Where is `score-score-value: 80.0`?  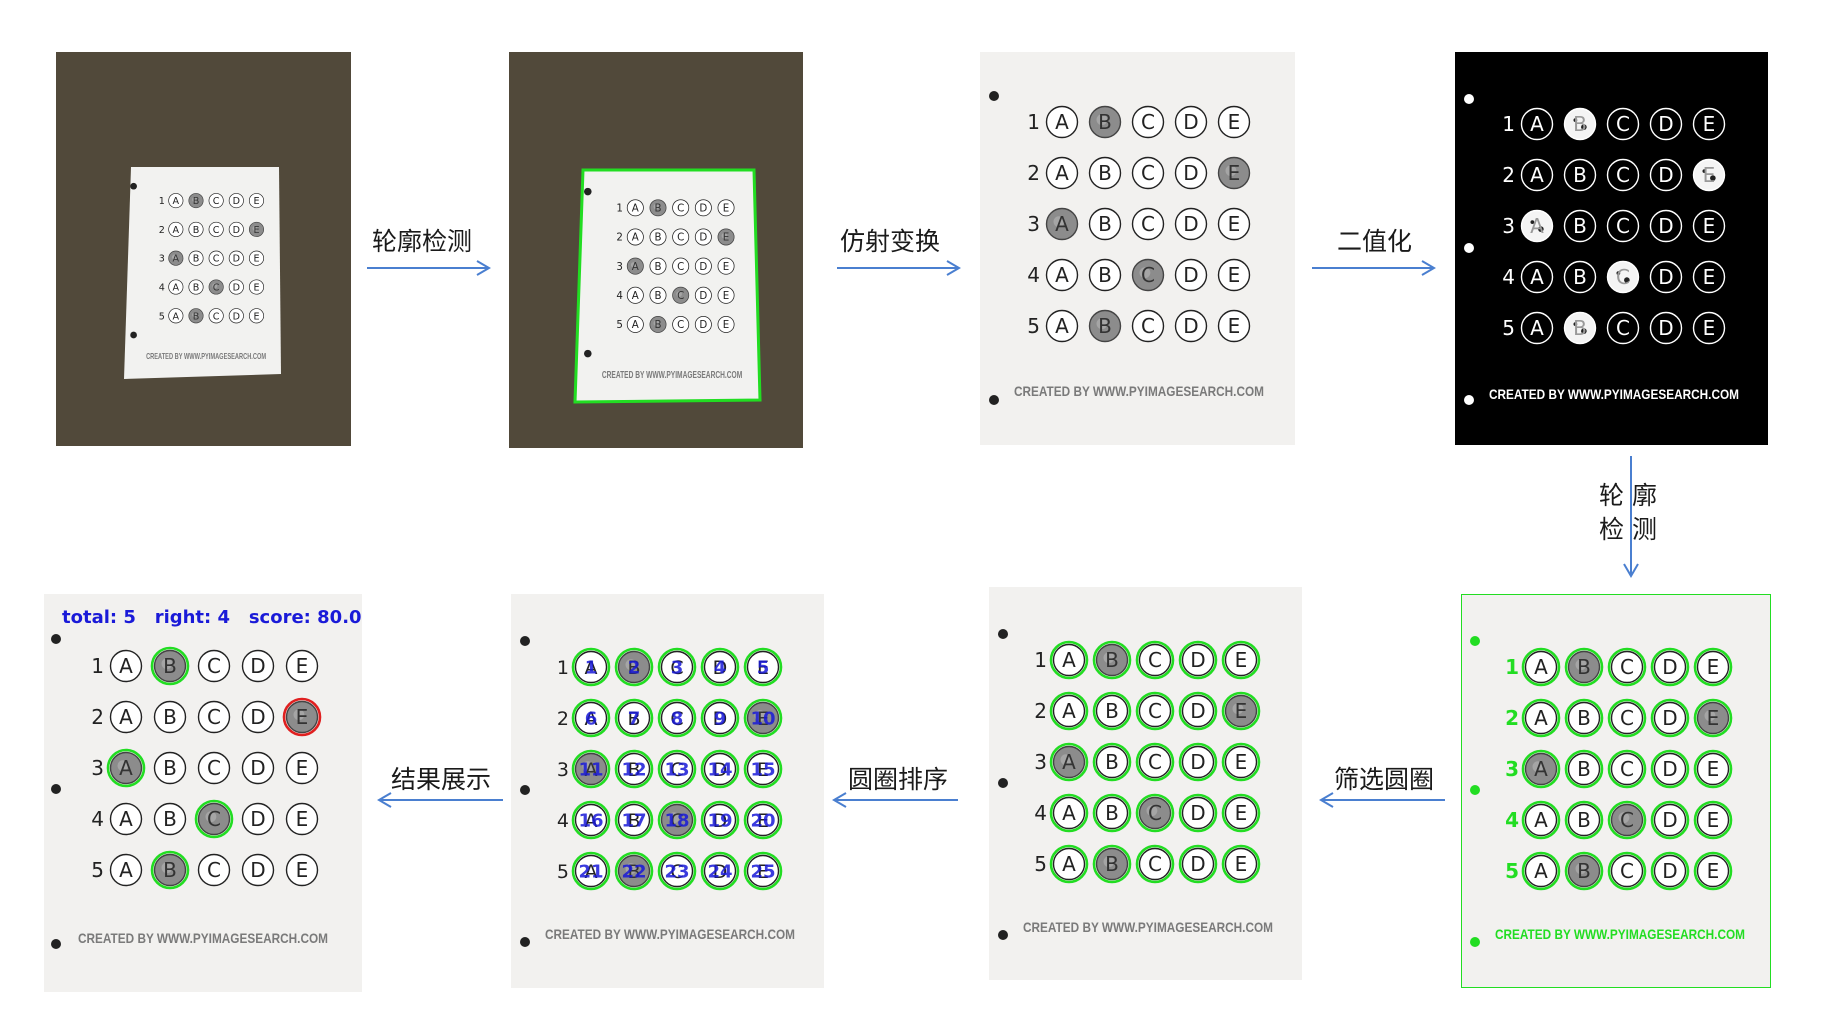
score-score-value: 80.0 is located at coordinates (336, 617).